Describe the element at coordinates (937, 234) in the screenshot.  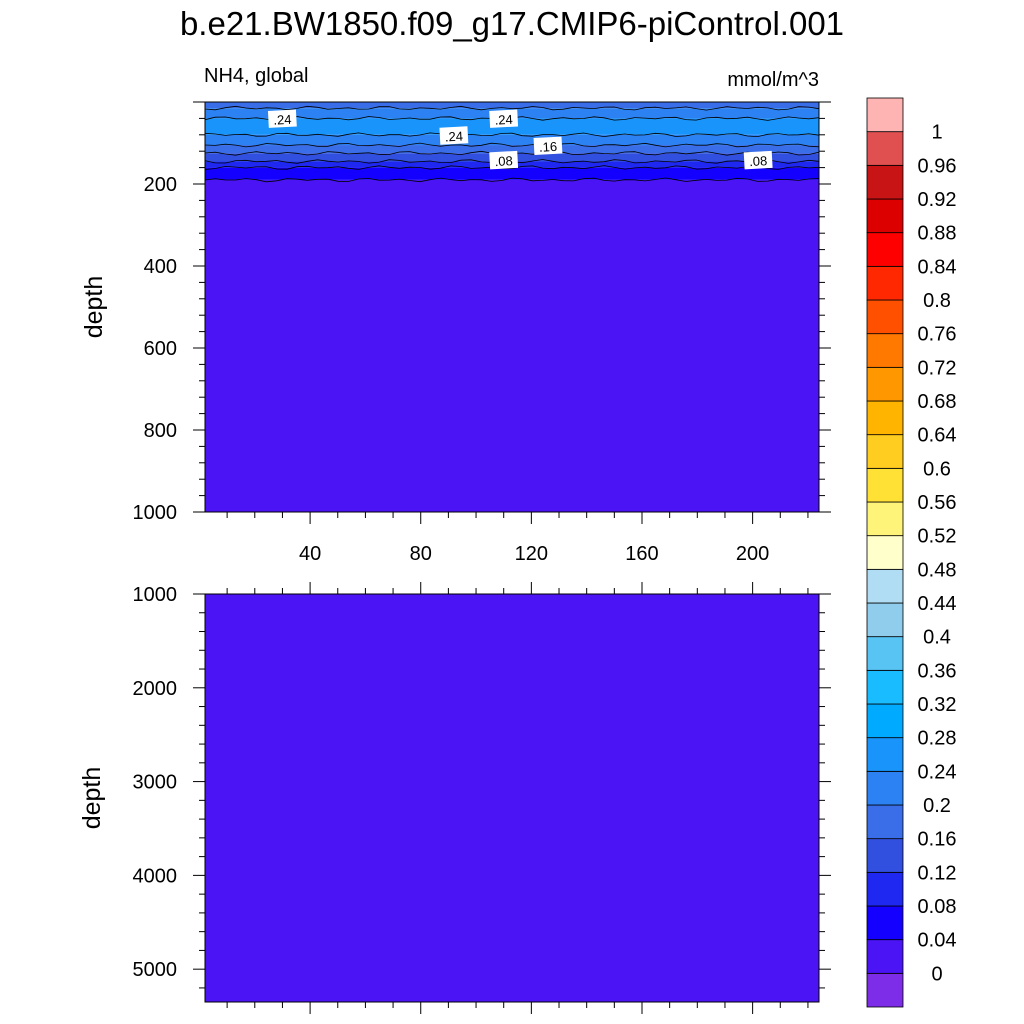
I see `colorbar-tick-label: 0.88` at that location.